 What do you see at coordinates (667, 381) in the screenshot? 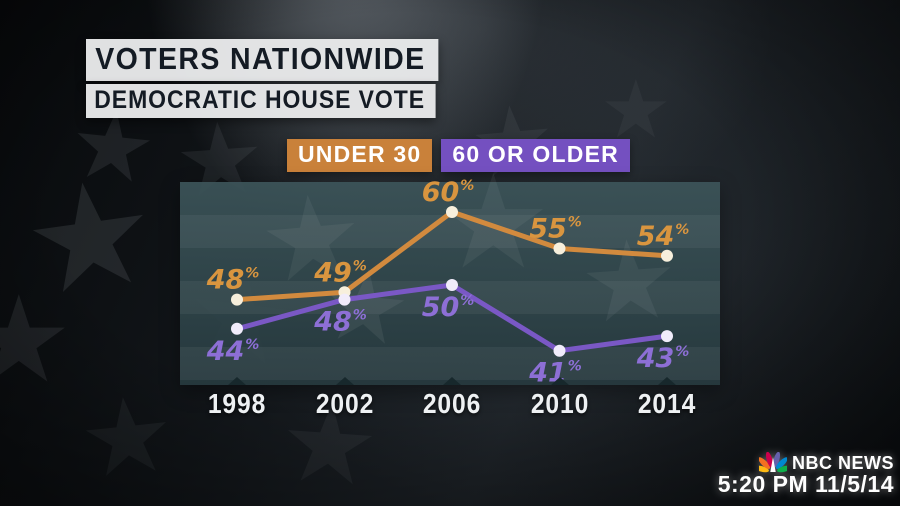
I see `axis-tick-2014` at bounding box center [667, 381].